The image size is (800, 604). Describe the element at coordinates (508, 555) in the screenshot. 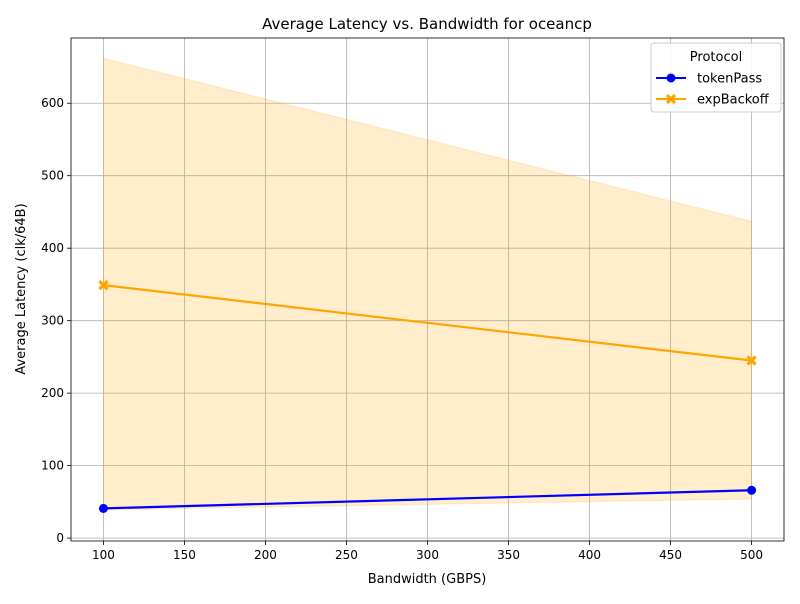

I see `x-tick-label: 350` at that location.